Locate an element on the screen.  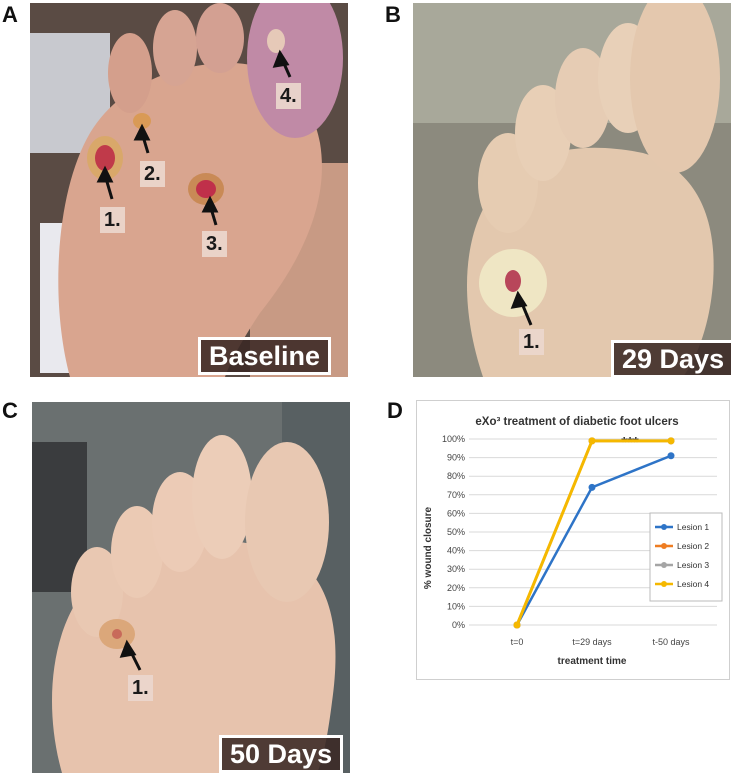
panel-d-letter: D is located at coordinates (395, 410).